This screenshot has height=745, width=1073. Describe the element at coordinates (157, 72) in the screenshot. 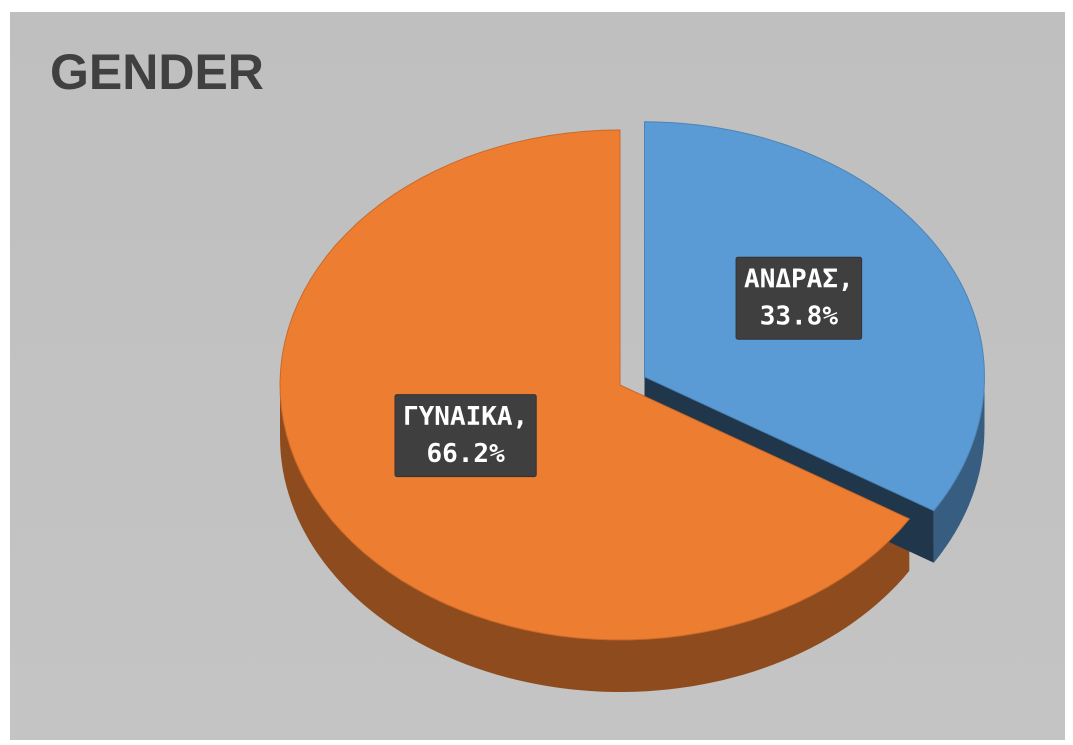

I see `chart-title: GENDER` at that location.